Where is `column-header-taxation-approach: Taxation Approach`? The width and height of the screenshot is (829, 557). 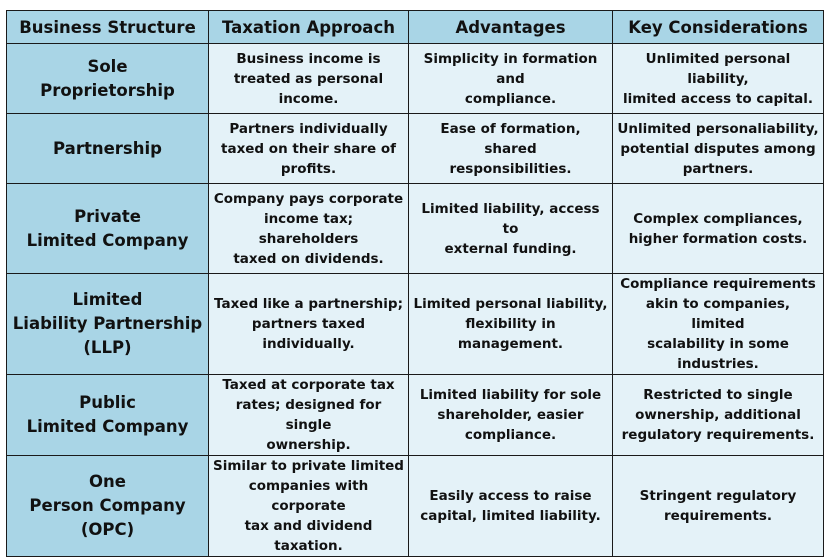 column-header-taxation-approach: Taxation Approach is located at coordinates (308, 27).